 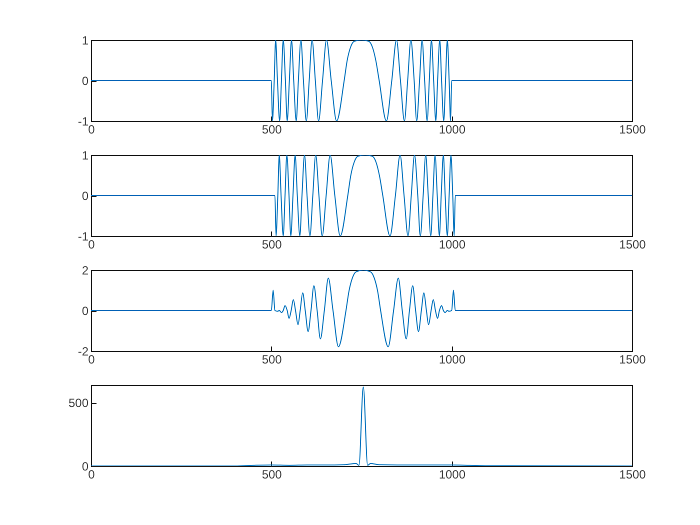 I want to click on y-tick-label: 500, so click(x=78, y=403).